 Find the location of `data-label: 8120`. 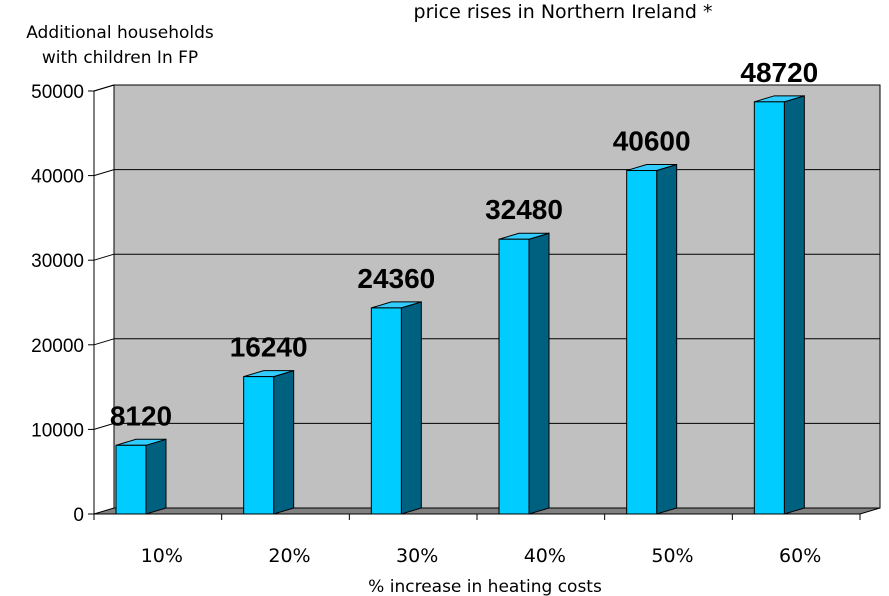

data-label: 8120 is located at coordinates (141, 415).